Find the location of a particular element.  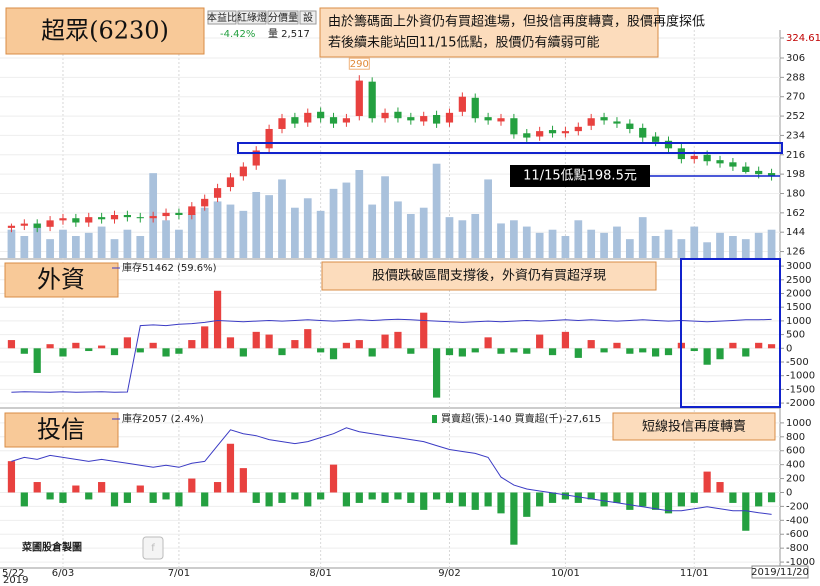

tab-label: 分價量 is located at coordinates (283, 17).